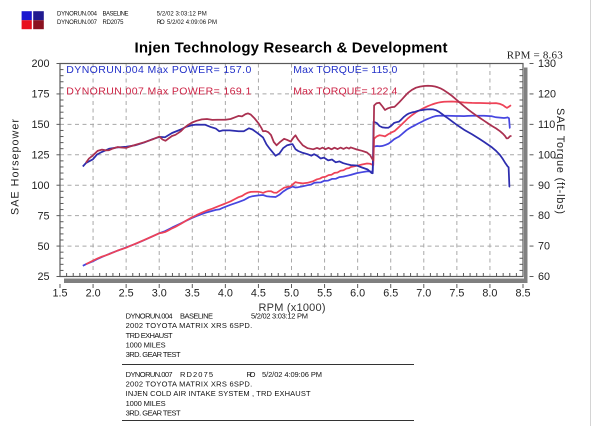 The image size is (600, 426). I want to click on svg-text: 8.0, so click(489, 293).